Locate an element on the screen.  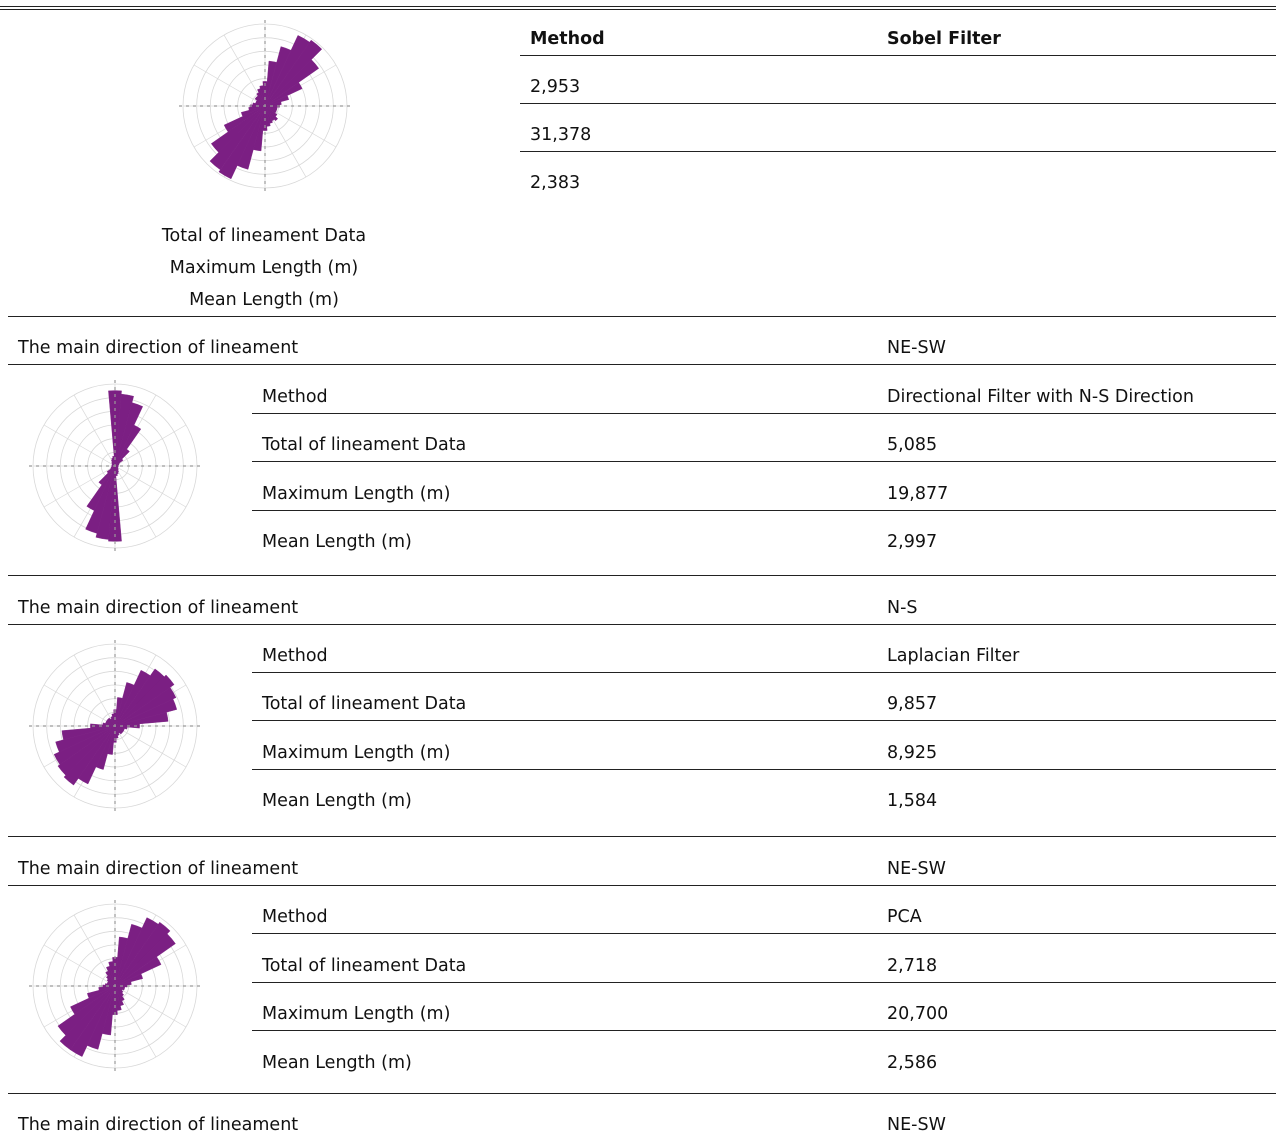
section3-total-label: Total of lineament Data is located at coordinates (364, 704).